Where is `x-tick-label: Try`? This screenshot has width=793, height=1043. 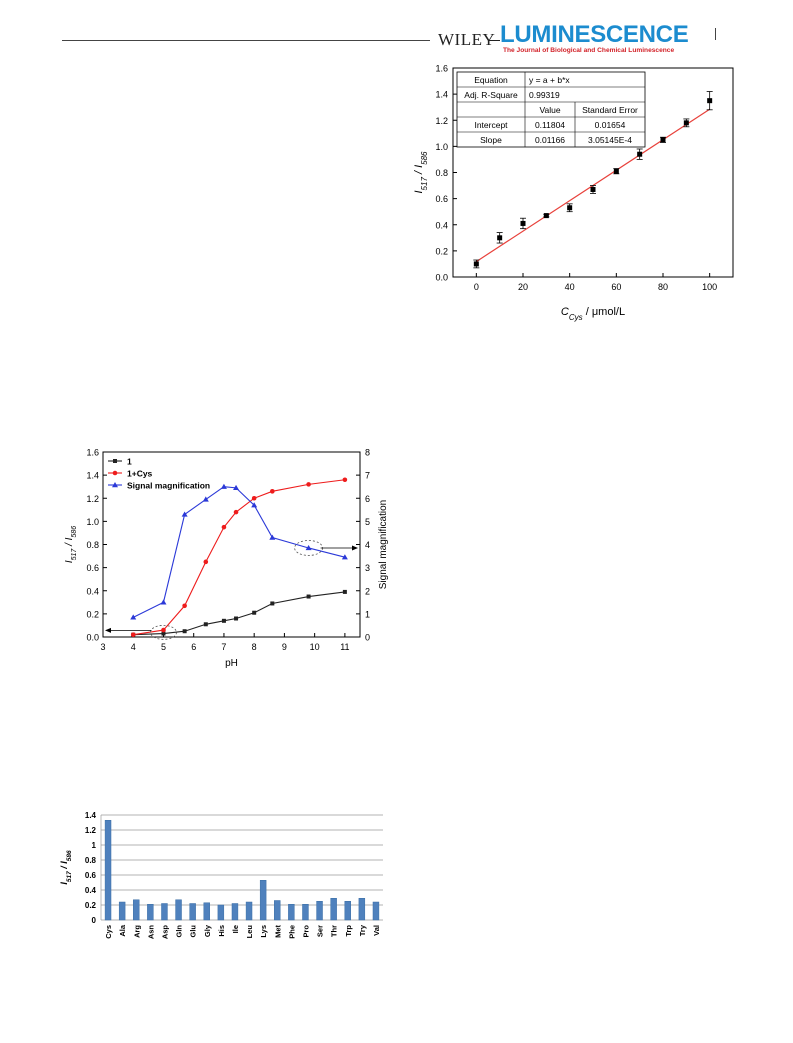 x-tick-label: Try is located at coordinates (362, 930).